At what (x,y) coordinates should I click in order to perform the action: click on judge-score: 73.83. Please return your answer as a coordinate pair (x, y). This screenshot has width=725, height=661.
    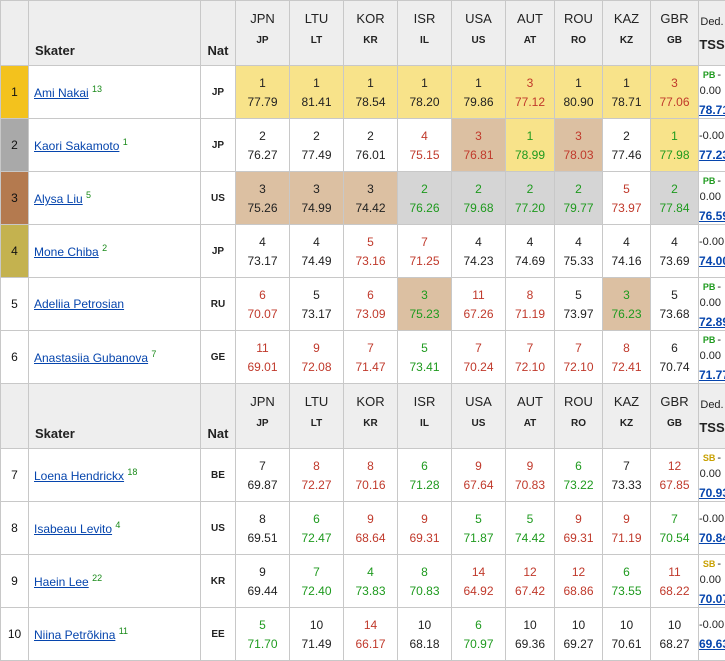
    Looking at the image, I should click on (370, 591).